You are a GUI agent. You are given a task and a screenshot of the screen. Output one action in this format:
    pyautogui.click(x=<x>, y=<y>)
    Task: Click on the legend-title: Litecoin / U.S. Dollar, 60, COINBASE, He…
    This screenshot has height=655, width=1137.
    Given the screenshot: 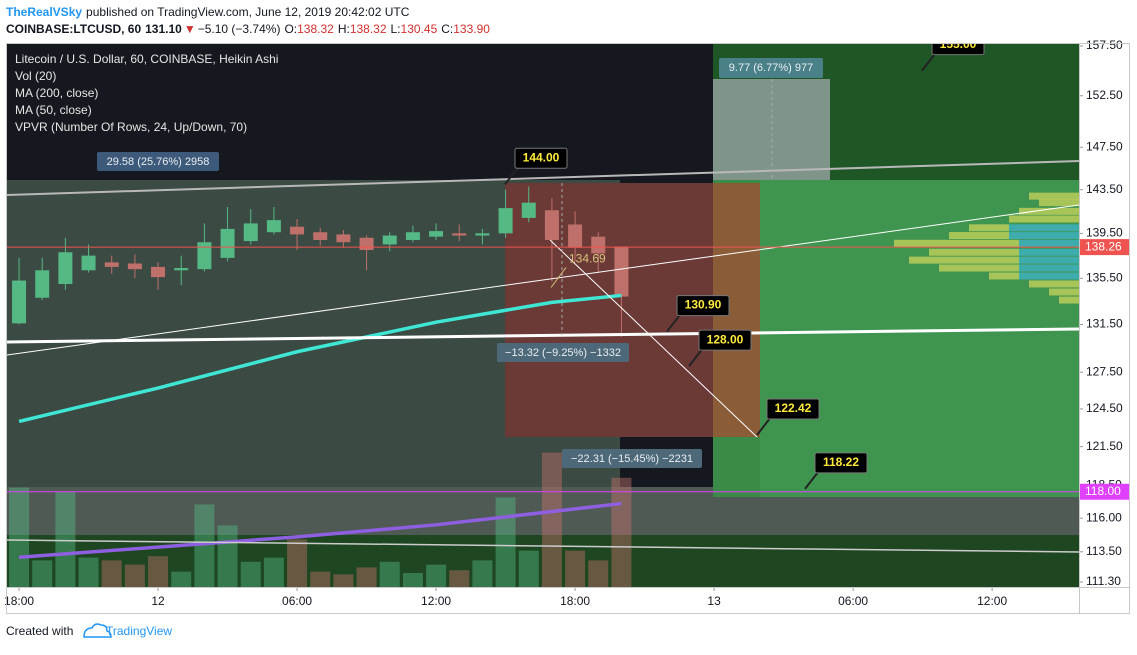 What is the action you would take?
    pyautogui.click(x=146, y=59)
    